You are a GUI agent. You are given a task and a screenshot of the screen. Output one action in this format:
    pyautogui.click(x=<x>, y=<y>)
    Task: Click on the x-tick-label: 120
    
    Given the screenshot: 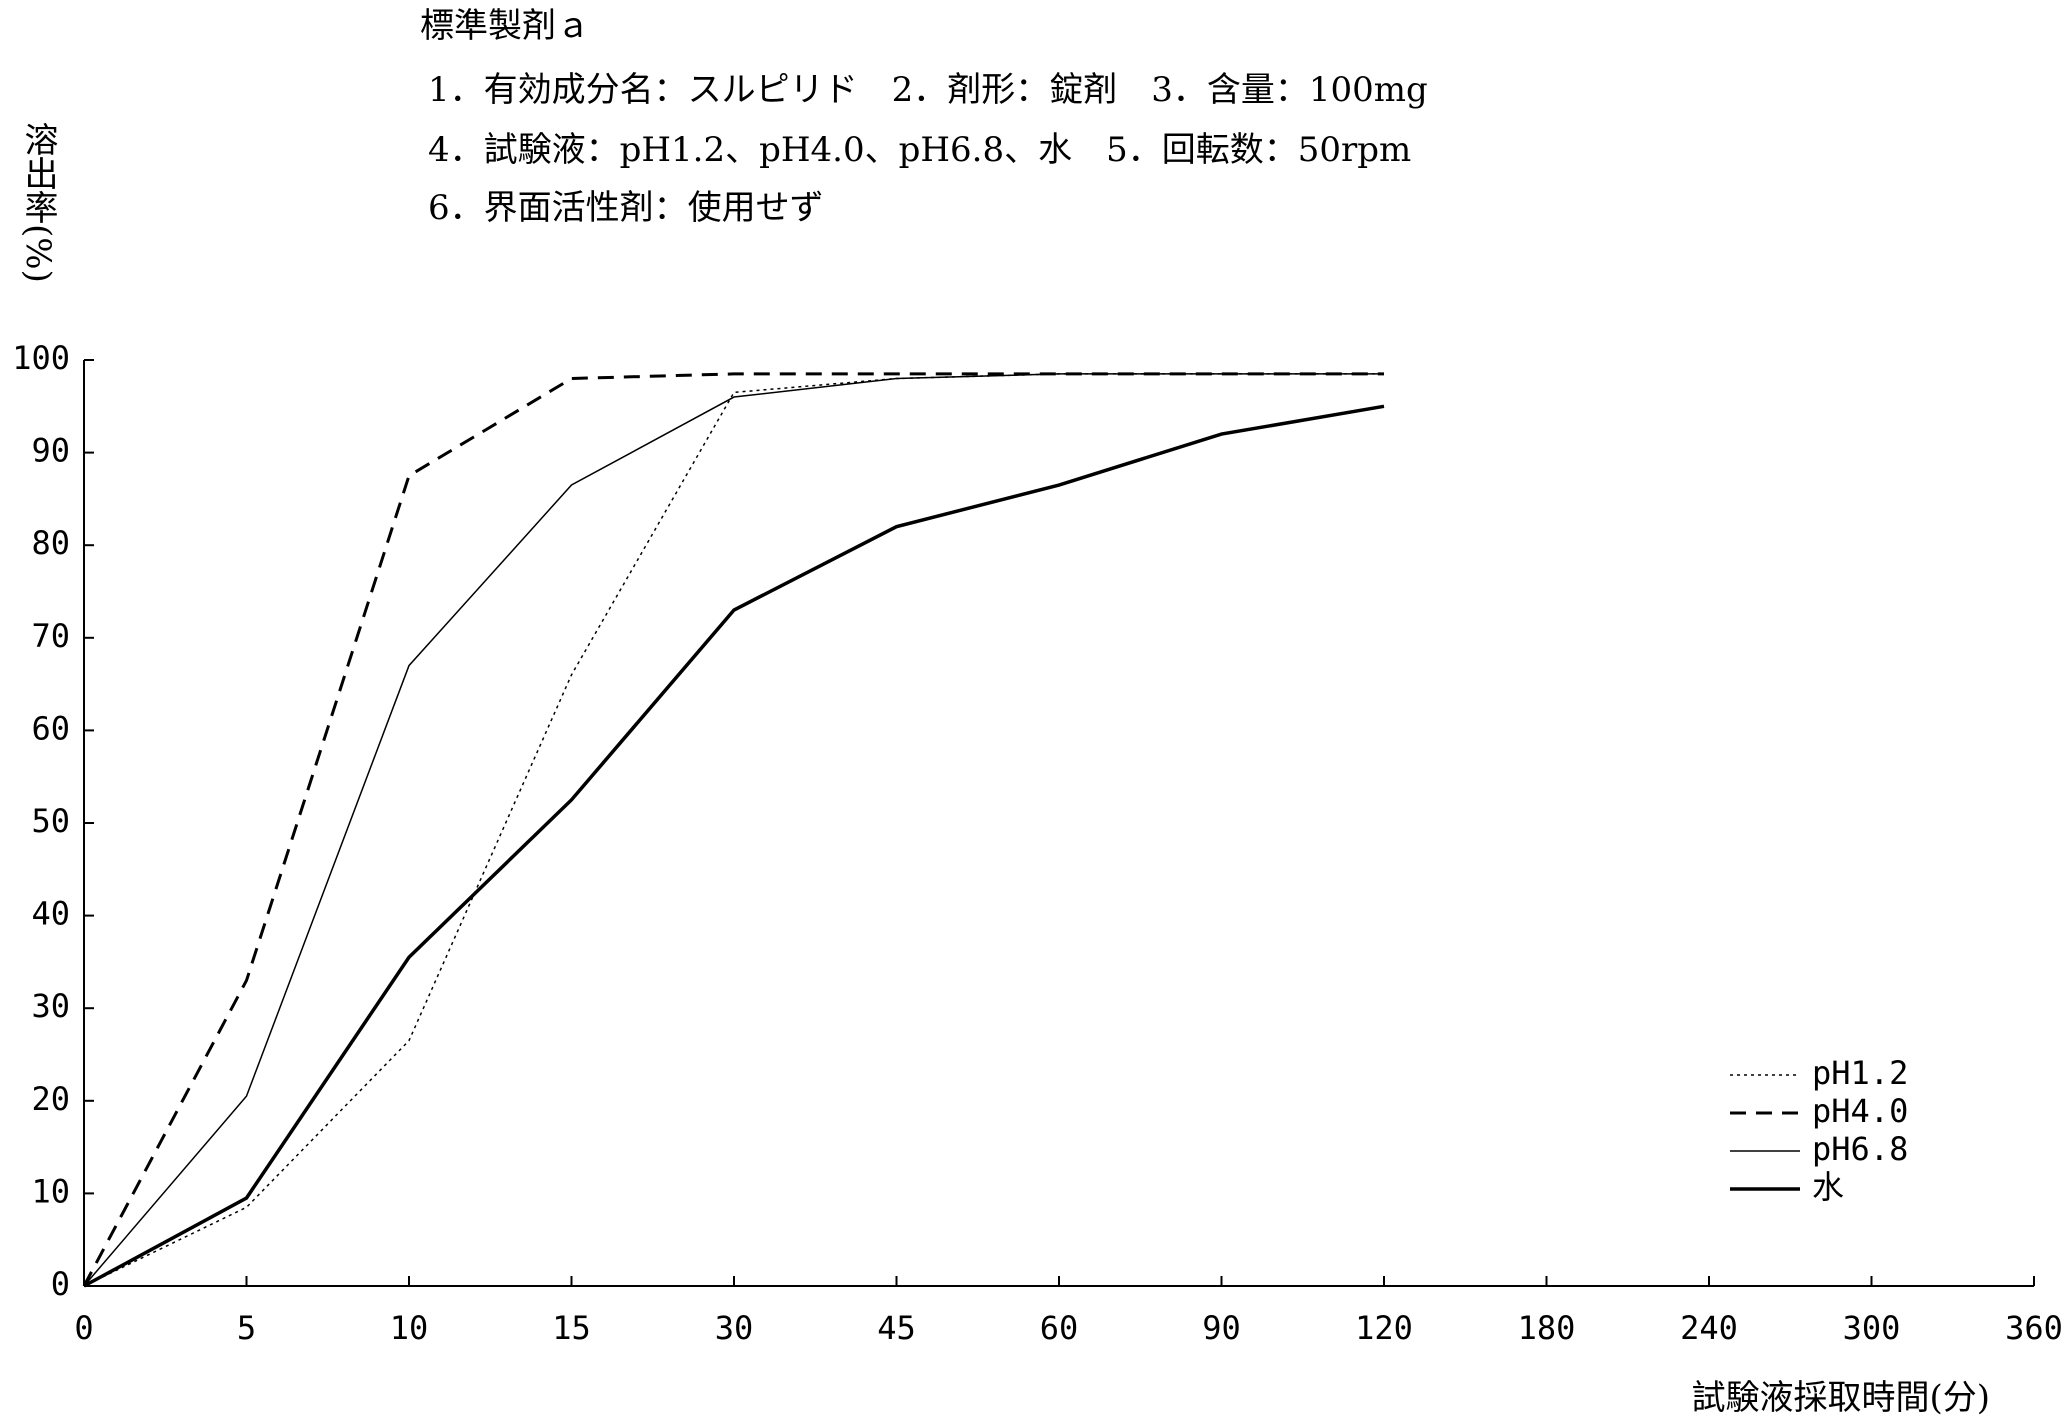 What is the action you would take?
    pyautogui.click(x=1384, y=1328)
    